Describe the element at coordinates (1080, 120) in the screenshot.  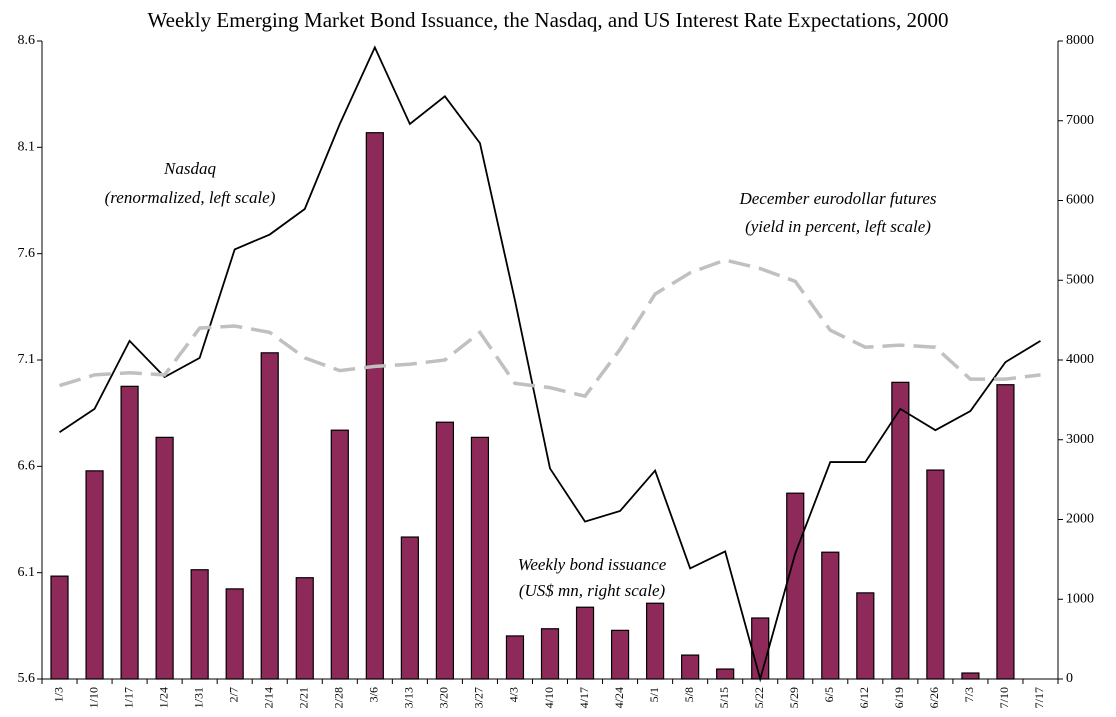
I see `y2-tick-label: 7000` at that location.